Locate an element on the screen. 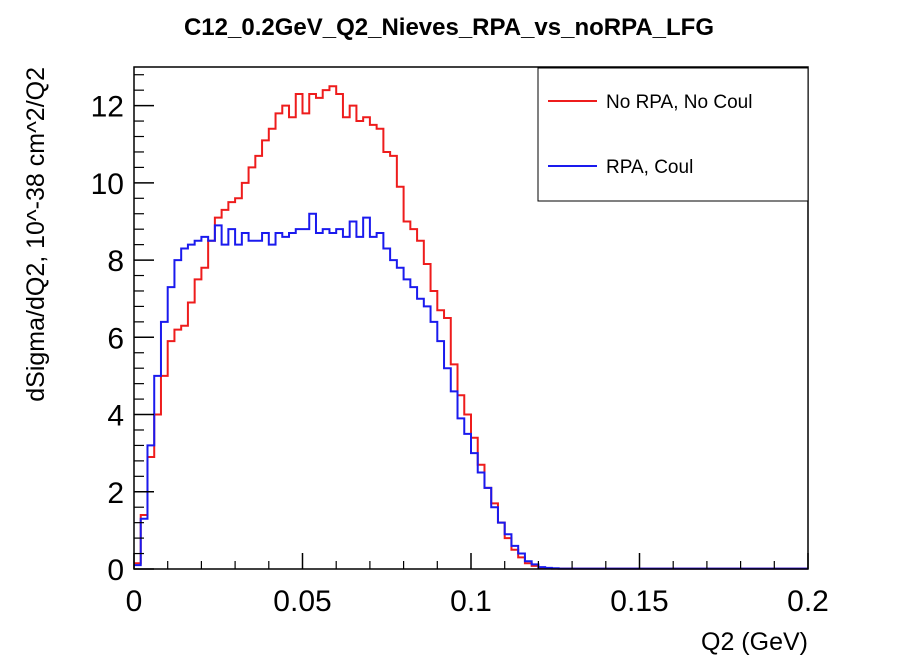 The width and height of the screenshot is (898, 671). legend-label-no-rpa: No RPA, No Coul is located at coordinates (679, 102).